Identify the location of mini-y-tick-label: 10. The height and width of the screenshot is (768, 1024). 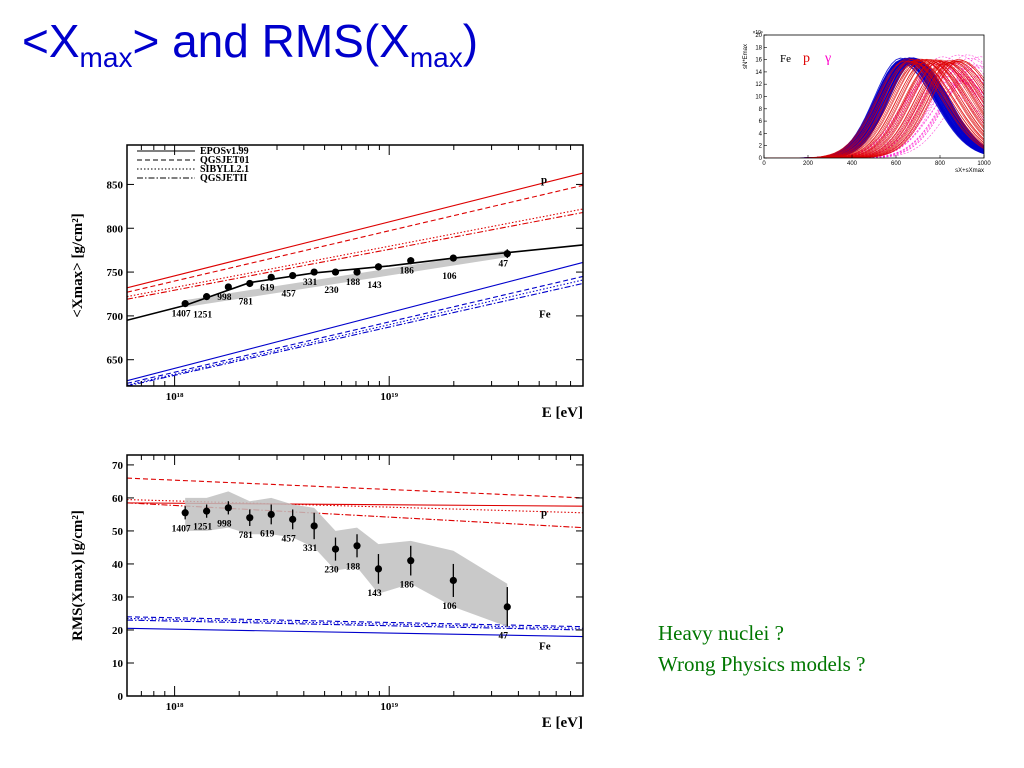
(758, 98).